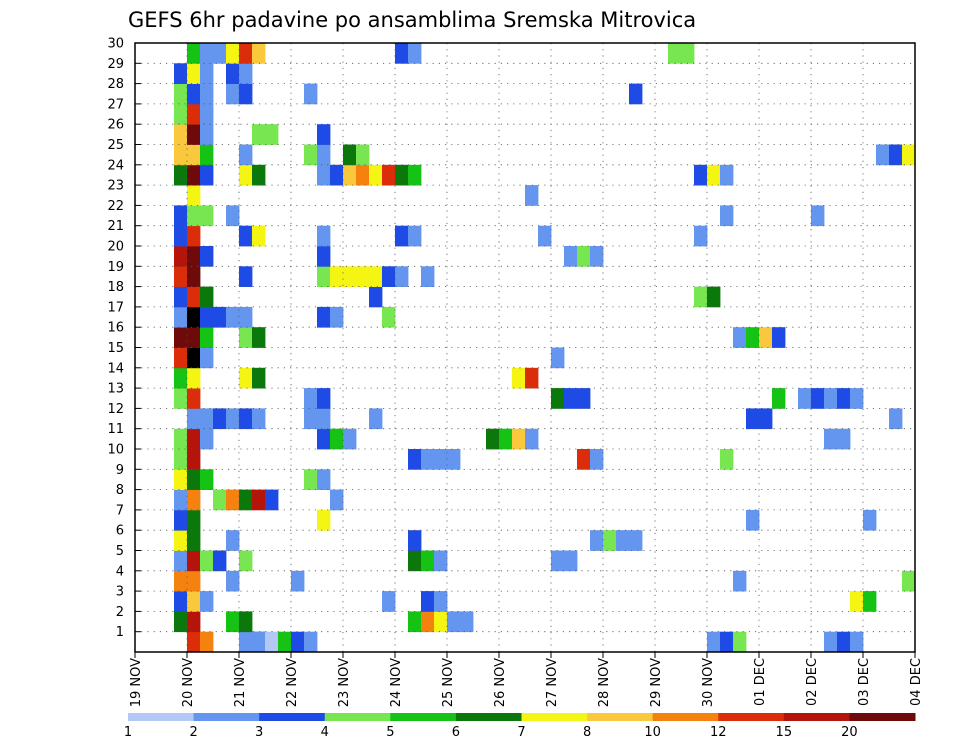 The width and height of the screenshot is (960, 742). I want to click on y-tick-label: 19, so click(115, 267).